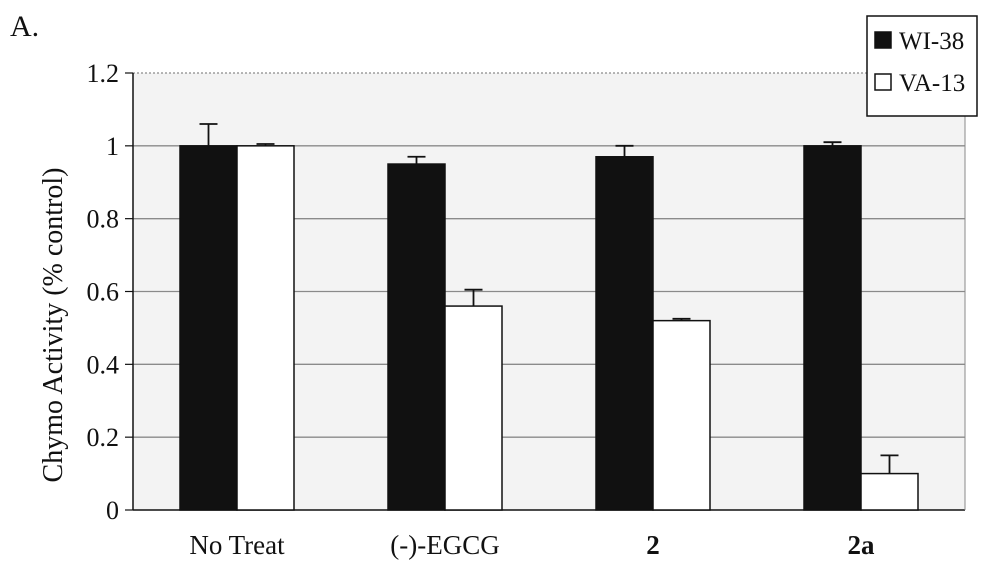 Image resolution: width=999 pixels, height=564 pixels. Describe the element at coordinates (237, 545) in the screenshot. I see `x-tick-label: No Treat` at that location.